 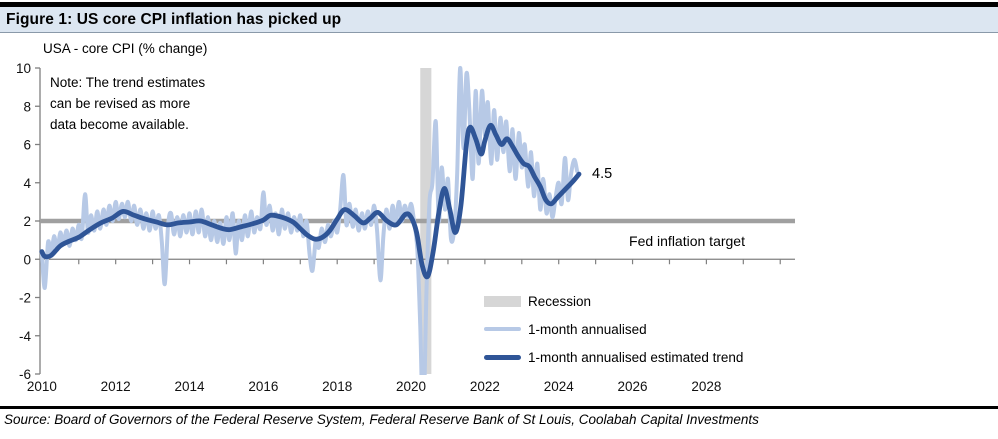 I want to click on light-line-swatch-icon, so click(x=502, y=329).